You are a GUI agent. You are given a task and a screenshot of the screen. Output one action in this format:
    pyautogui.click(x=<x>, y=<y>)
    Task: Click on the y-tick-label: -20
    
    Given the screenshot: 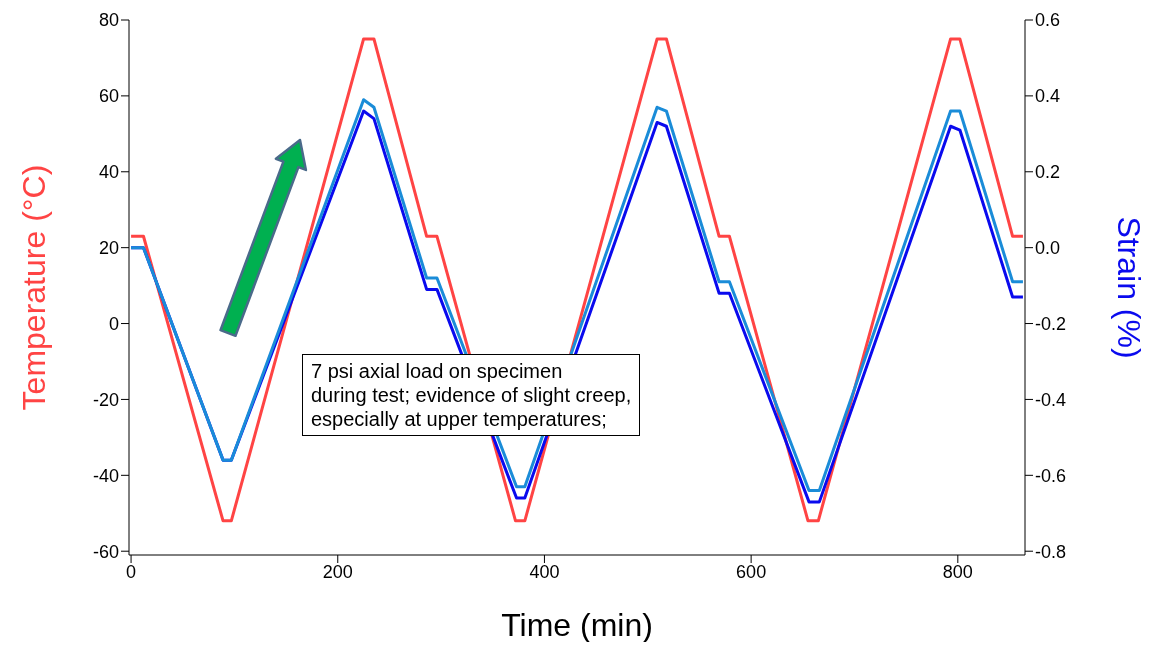 What is the action you would take?
    pyautogui.click(x=105, y=399)
    